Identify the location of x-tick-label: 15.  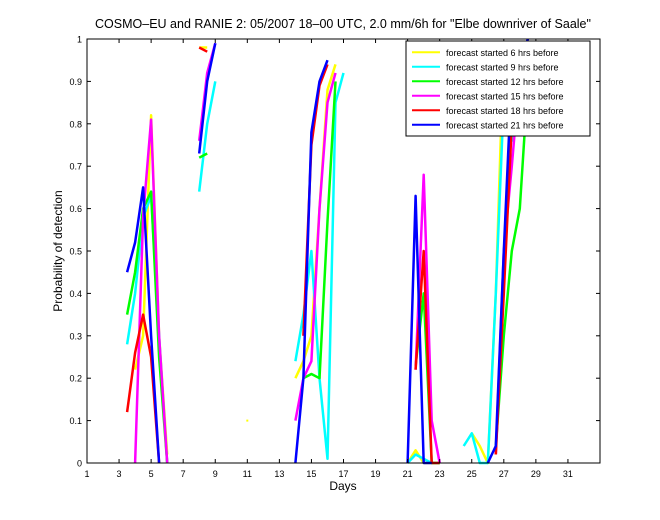
(311, 474).